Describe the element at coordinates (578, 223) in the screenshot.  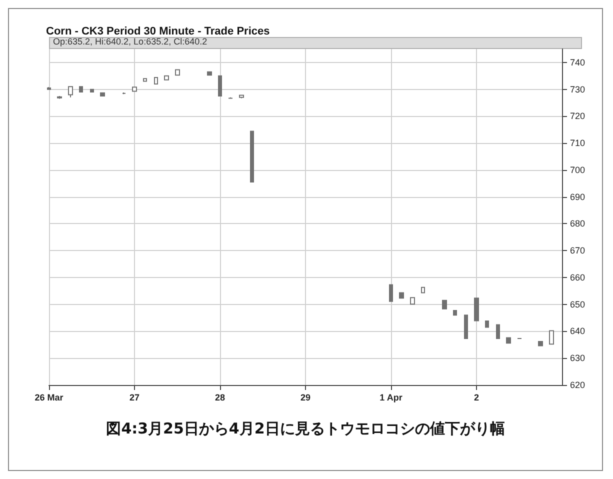
I see `y-tick-label: 680` at that location.